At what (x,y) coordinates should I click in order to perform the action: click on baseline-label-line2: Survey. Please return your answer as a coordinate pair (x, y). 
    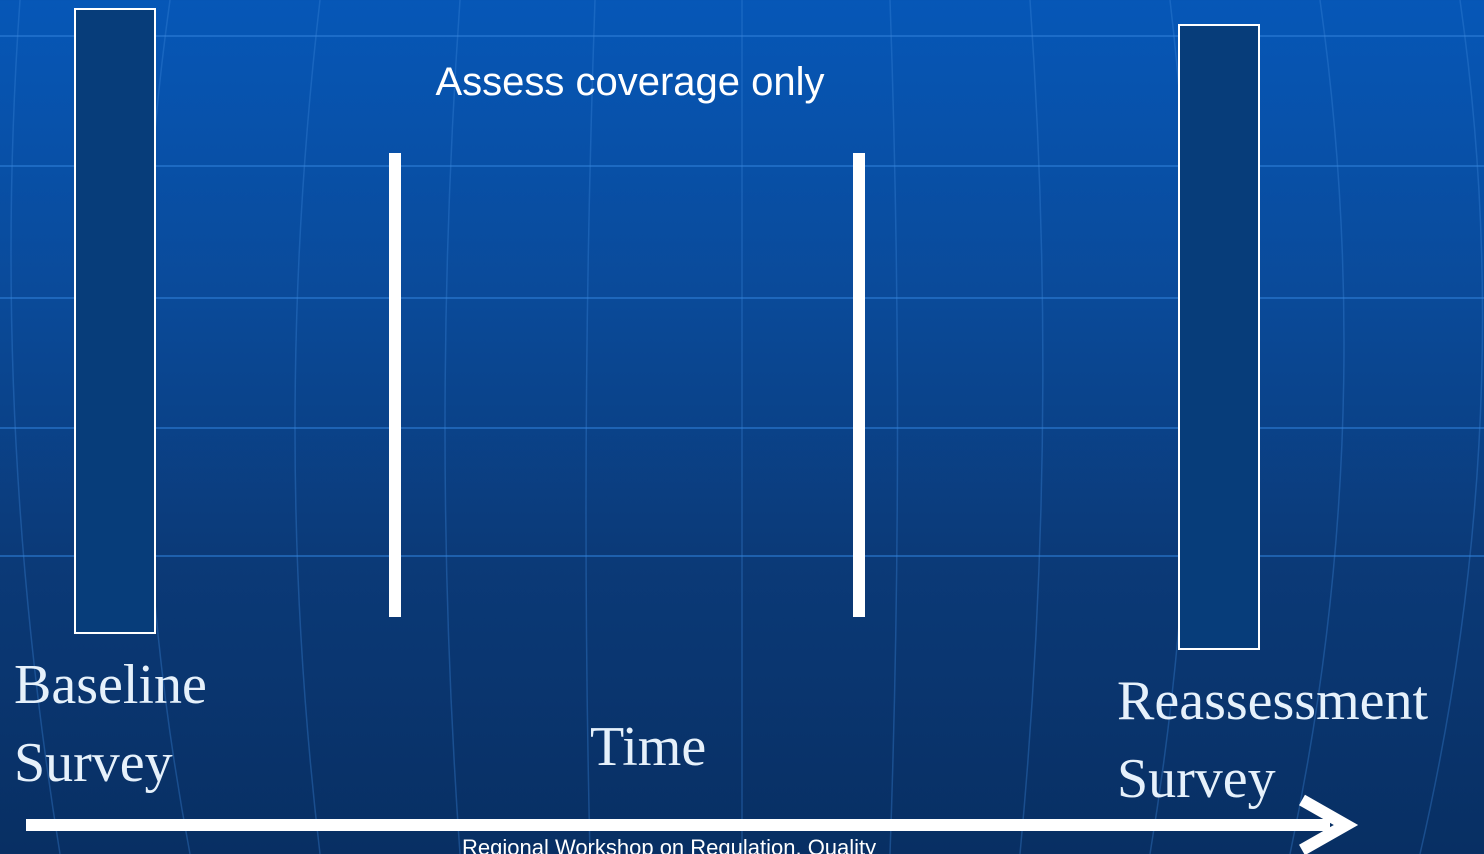
    Looking at the image, I should click on (93, 763).